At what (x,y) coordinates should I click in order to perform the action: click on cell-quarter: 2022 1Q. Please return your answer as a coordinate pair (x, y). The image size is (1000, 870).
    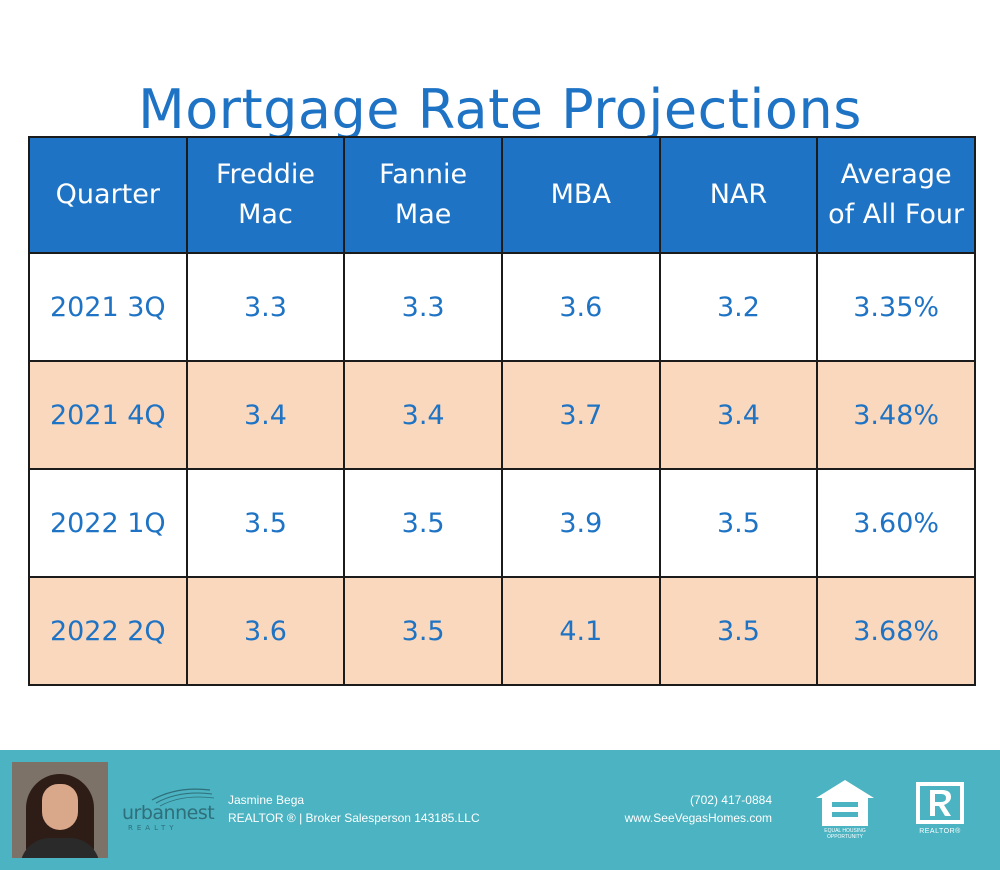
    Looking at the image, I should click on (108, 523).